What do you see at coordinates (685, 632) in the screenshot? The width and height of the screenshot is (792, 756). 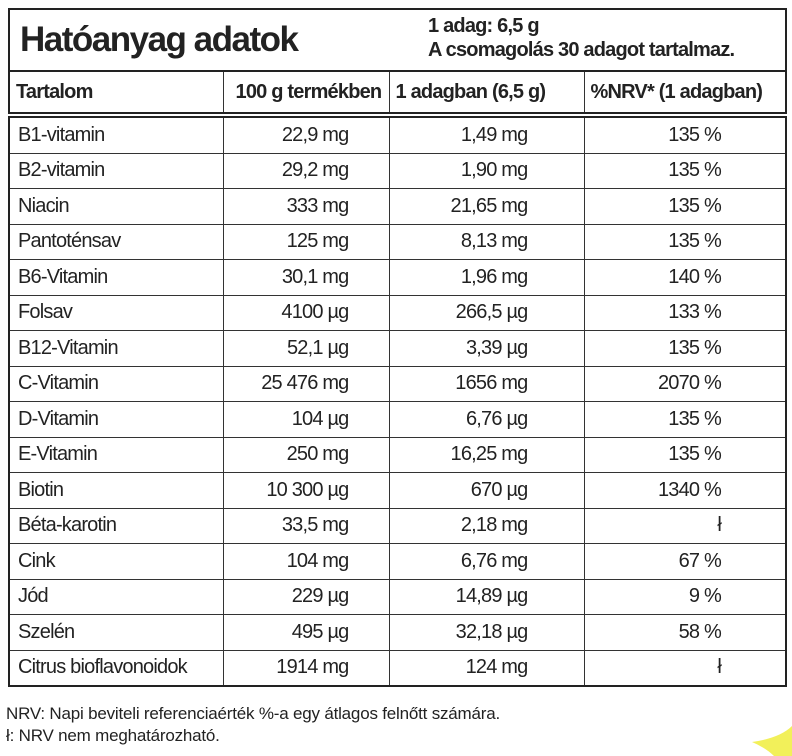 I see `table-cell: 58 %` at bounding box center [685, 632].